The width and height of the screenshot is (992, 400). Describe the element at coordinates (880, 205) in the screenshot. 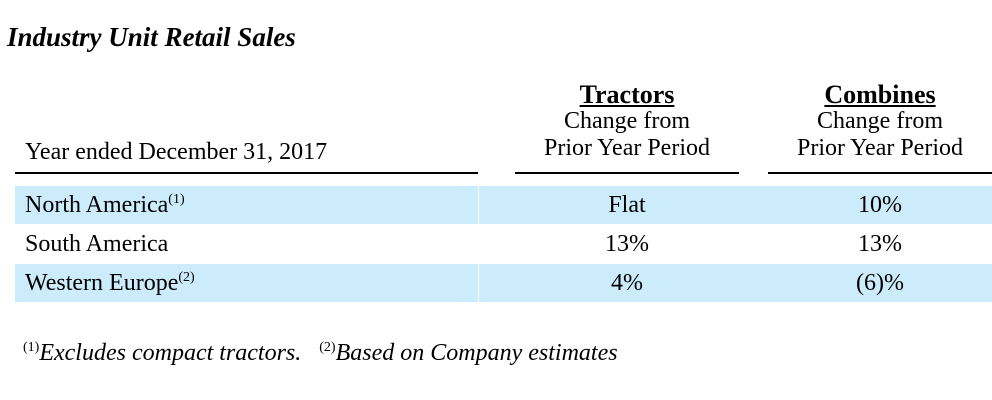

I see `combines-cell: 10%` at that location.